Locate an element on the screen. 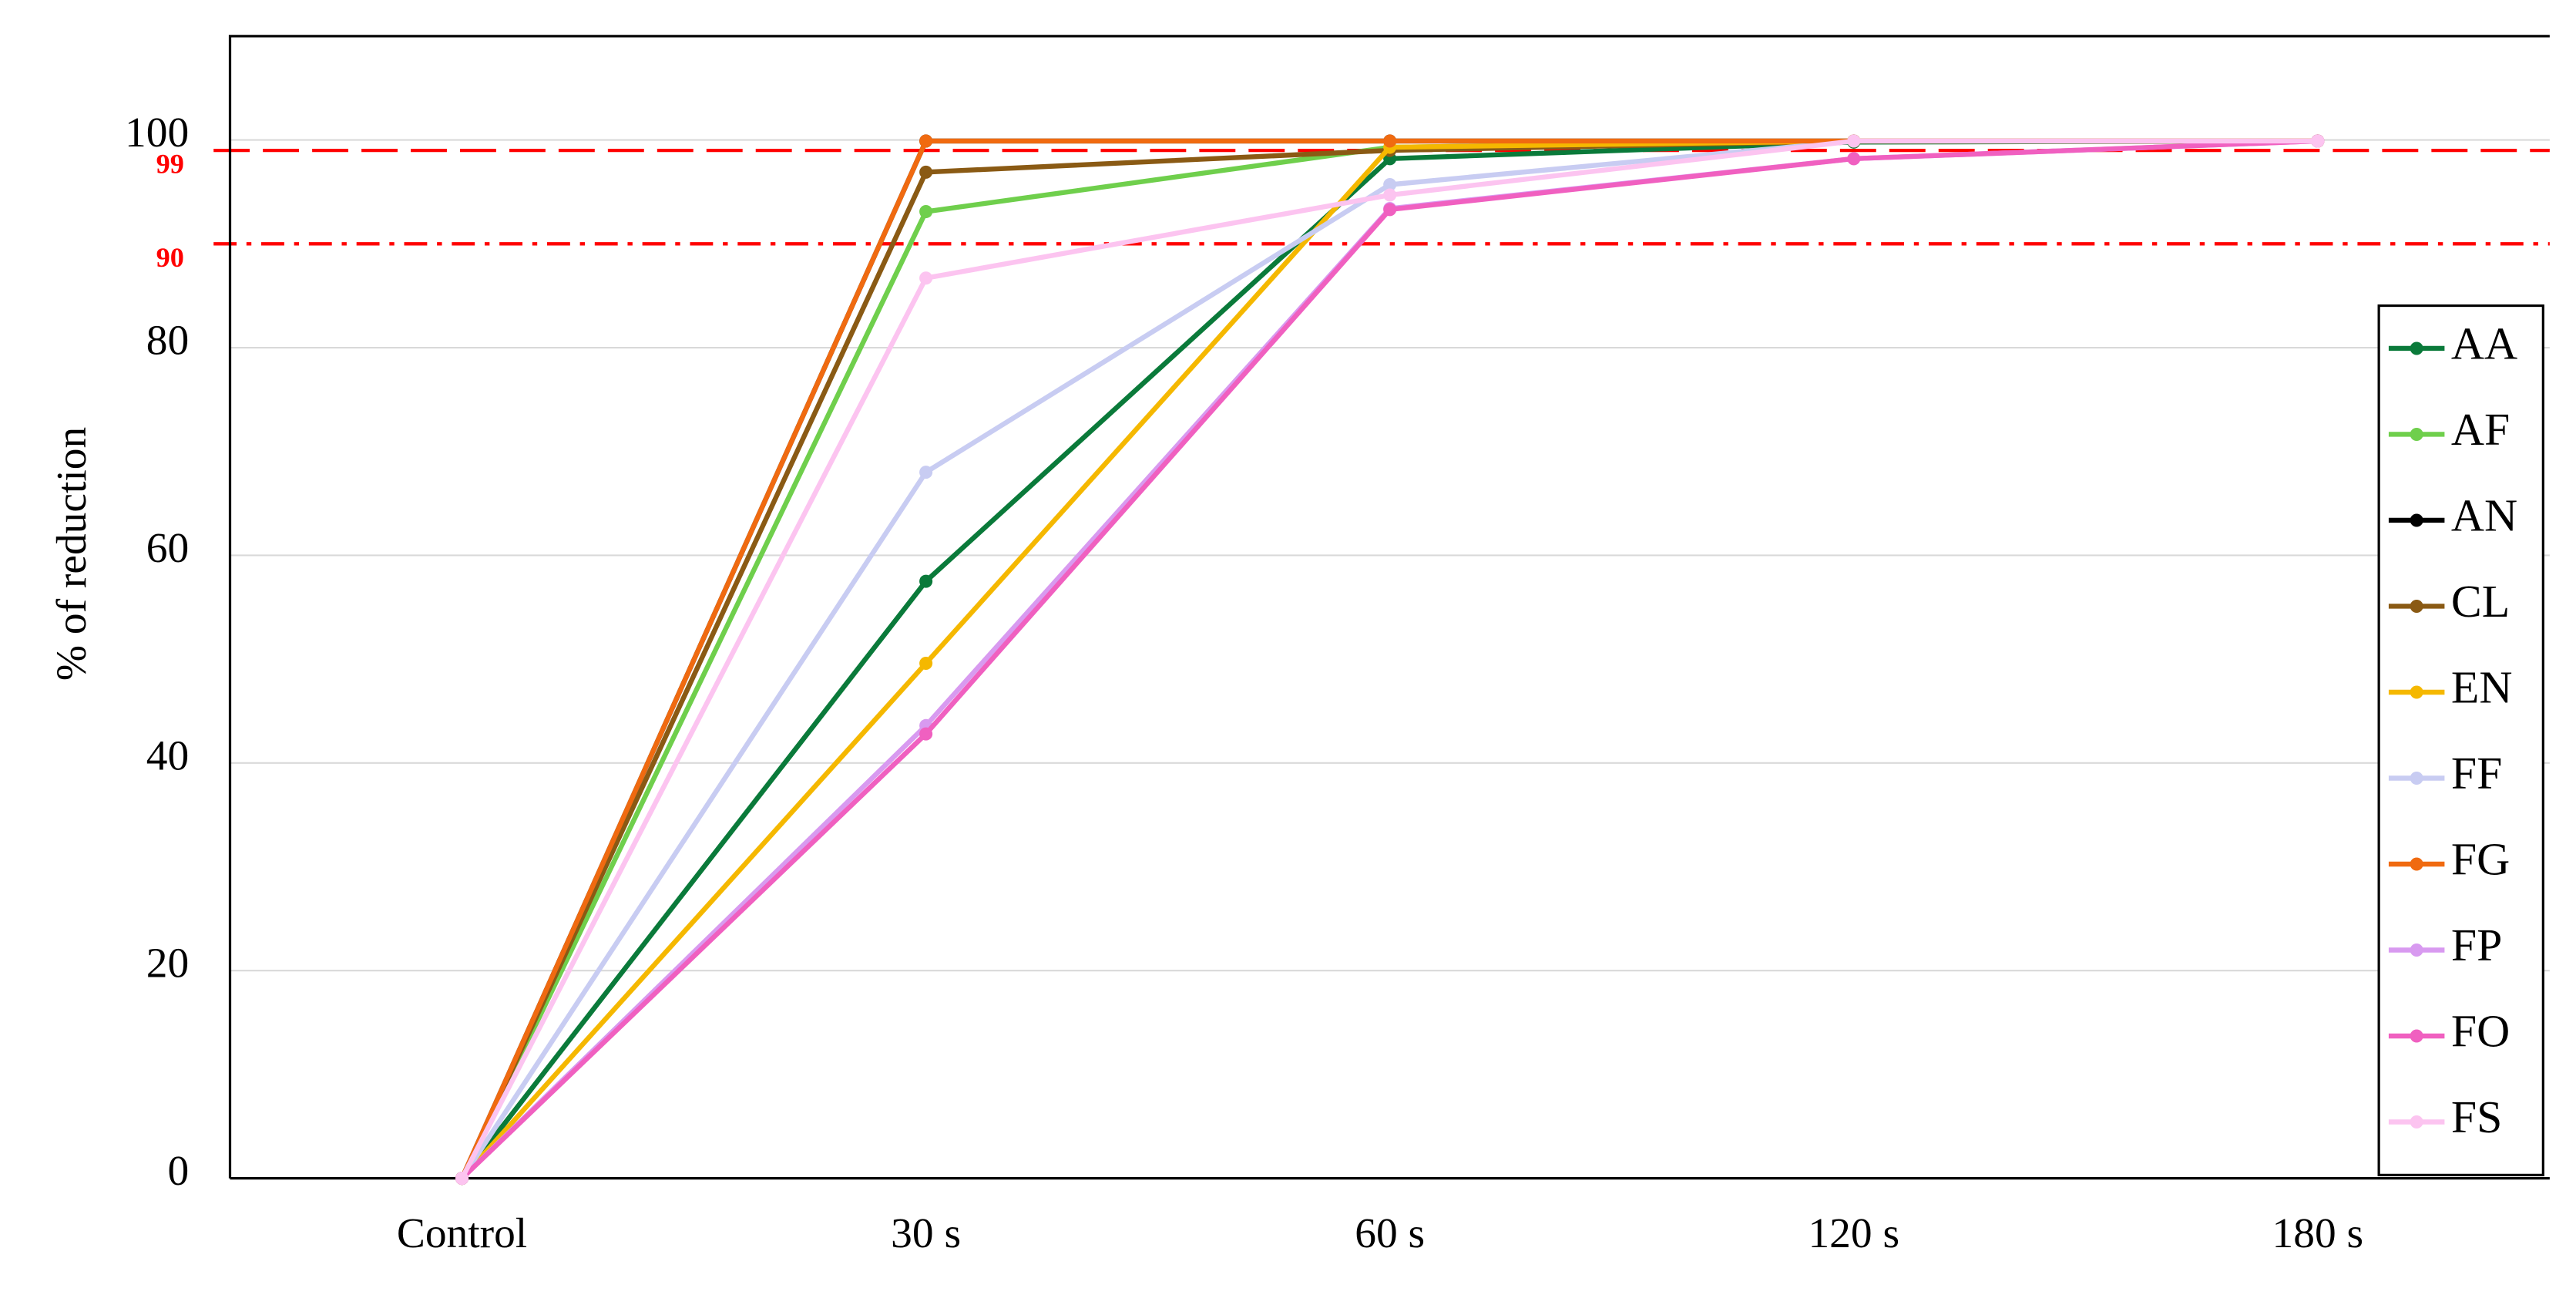 The height and width of the screenshot is (1295, 2576). x-tick-label: Control is located at coordinates (462, 1232).